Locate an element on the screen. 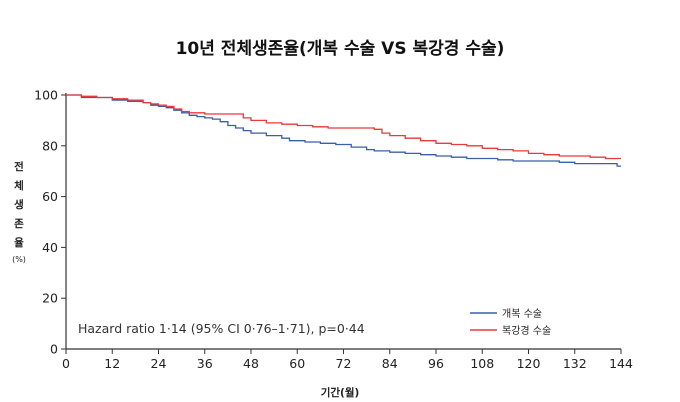  x-tick-label: 120 is located at coordinates (529, 363).